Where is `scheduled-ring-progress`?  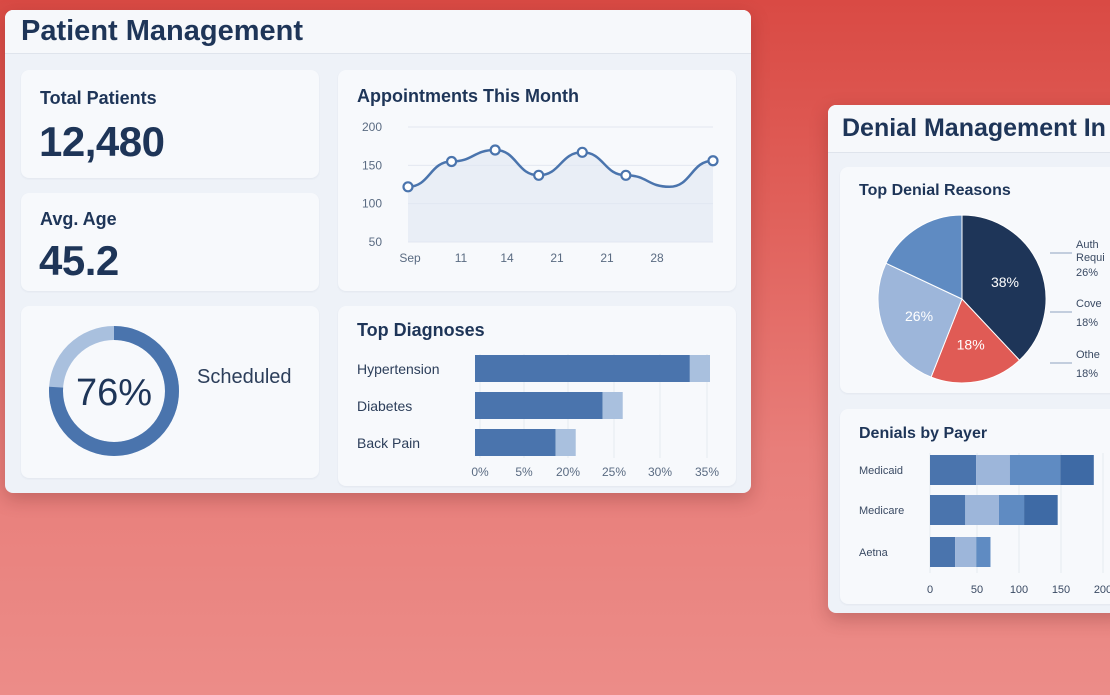 scheduled-ring-progress is located at coordinates (114, 391).